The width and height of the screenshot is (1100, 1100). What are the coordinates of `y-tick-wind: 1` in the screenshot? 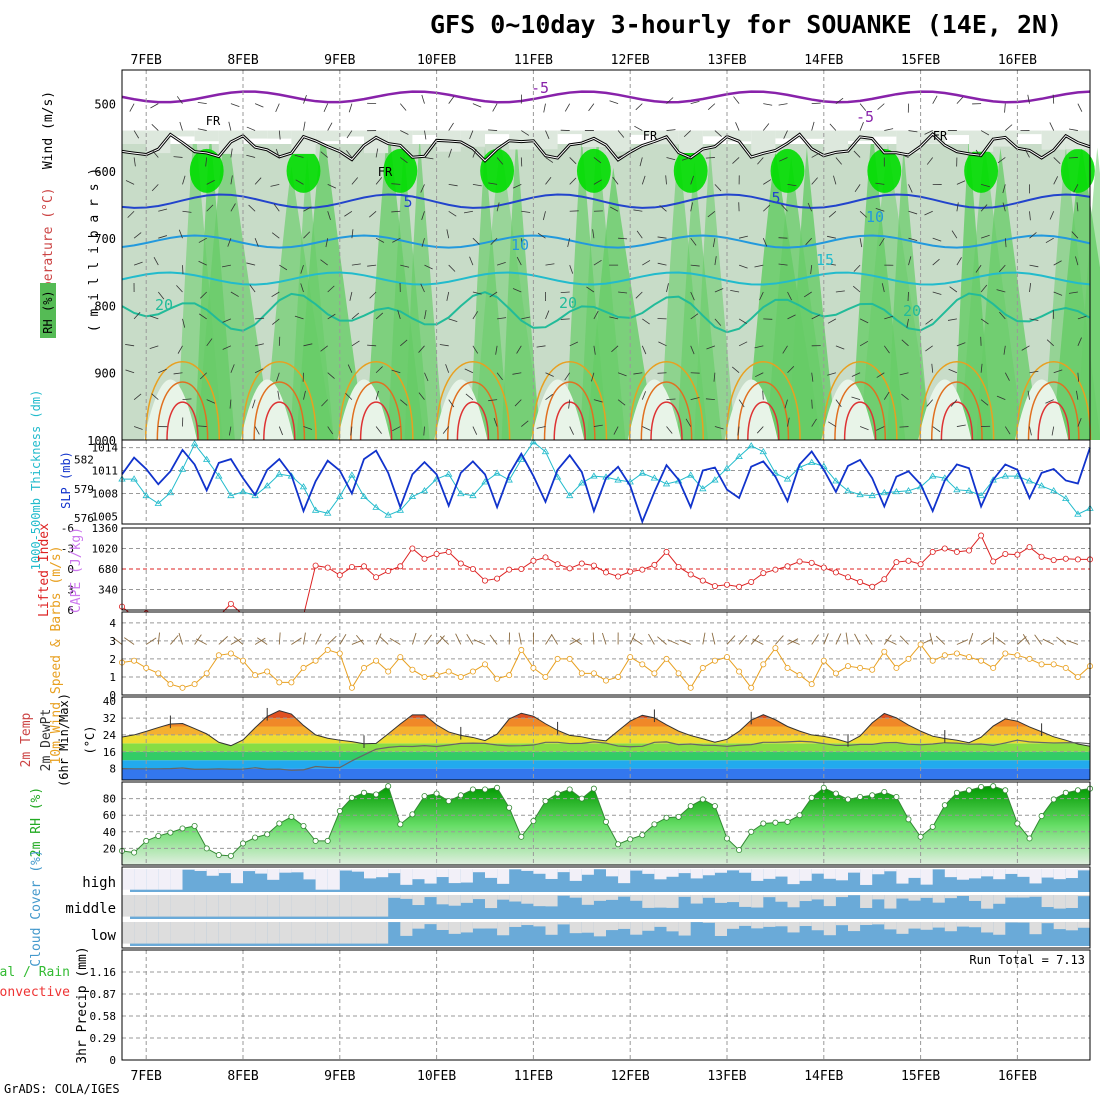 It's located at (112, 677).